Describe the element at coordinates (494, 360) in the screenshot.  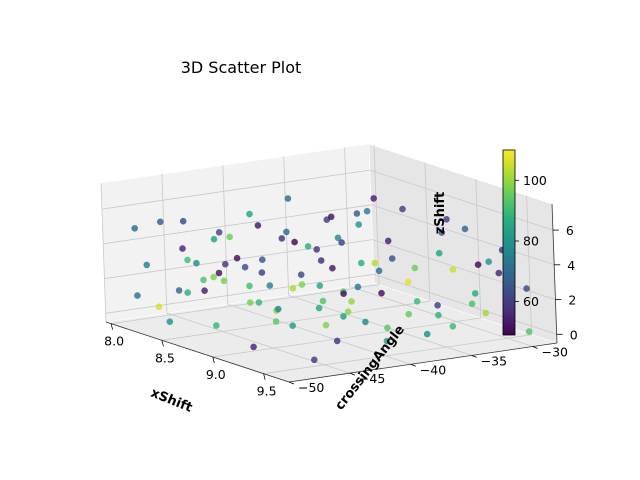
I see `y-tick-label: −35` at that location.